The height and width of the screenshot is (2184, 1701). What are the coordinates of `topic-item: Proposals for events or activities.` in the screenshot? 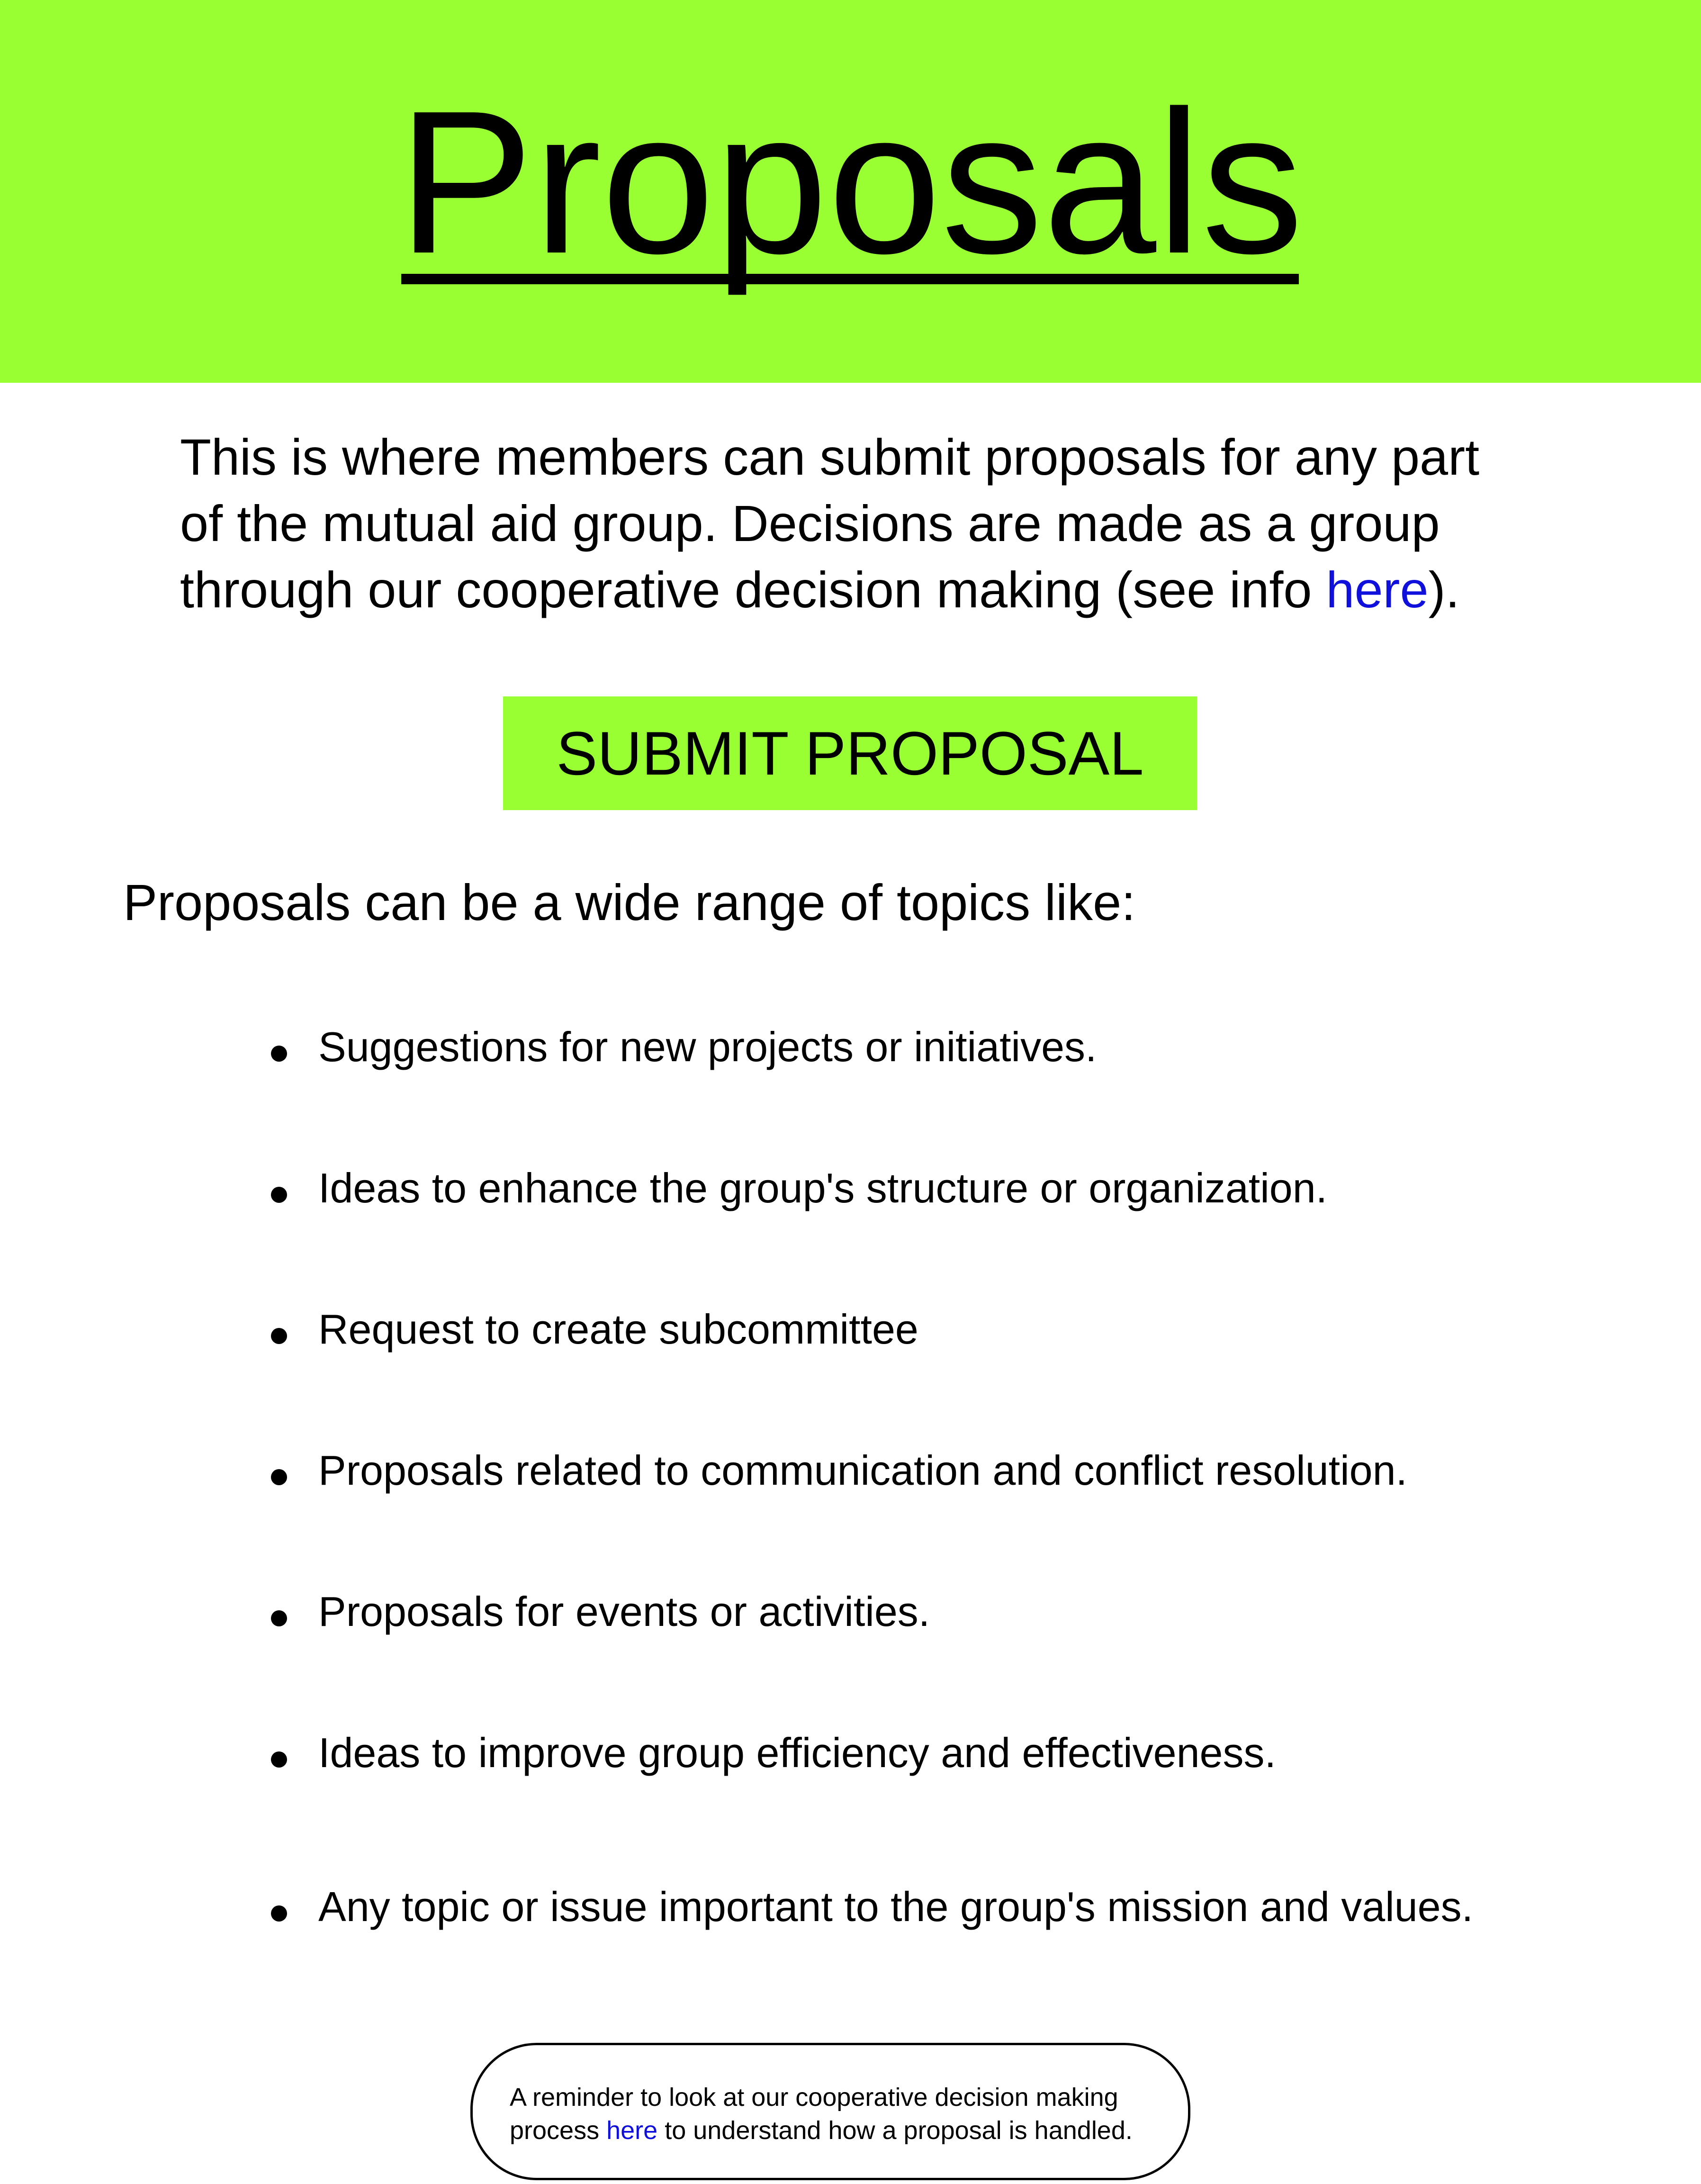 It's located at (624, 1611).